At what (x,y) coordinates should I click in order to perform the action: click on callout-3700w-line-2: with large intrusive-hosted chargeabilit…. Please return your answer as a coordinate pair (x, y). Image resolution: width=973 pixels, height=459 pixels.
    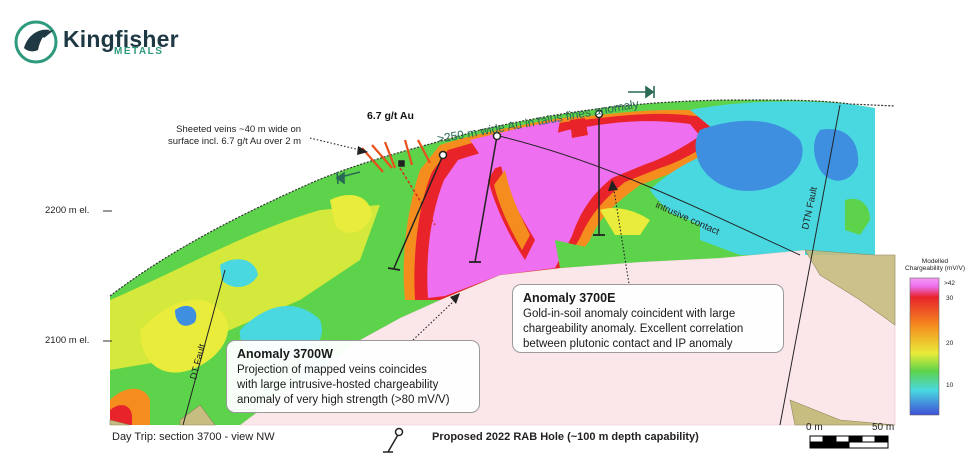
    Looking at the image, I should click on (338, 385).